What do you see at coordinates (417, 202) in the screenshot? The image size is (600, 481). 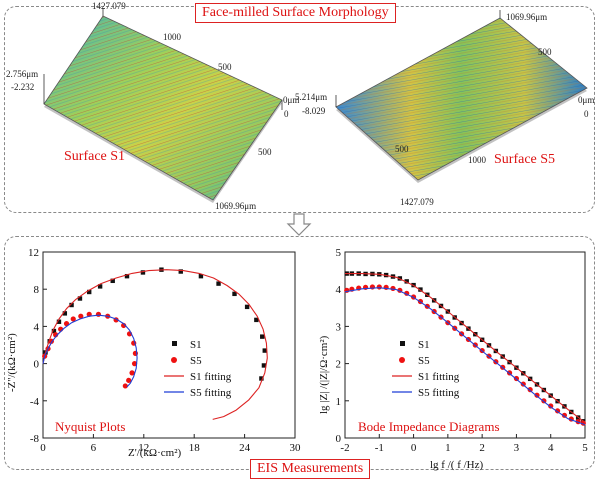 I see `s5-x-end-label: 1427.079` at bounding box center [417, 202].